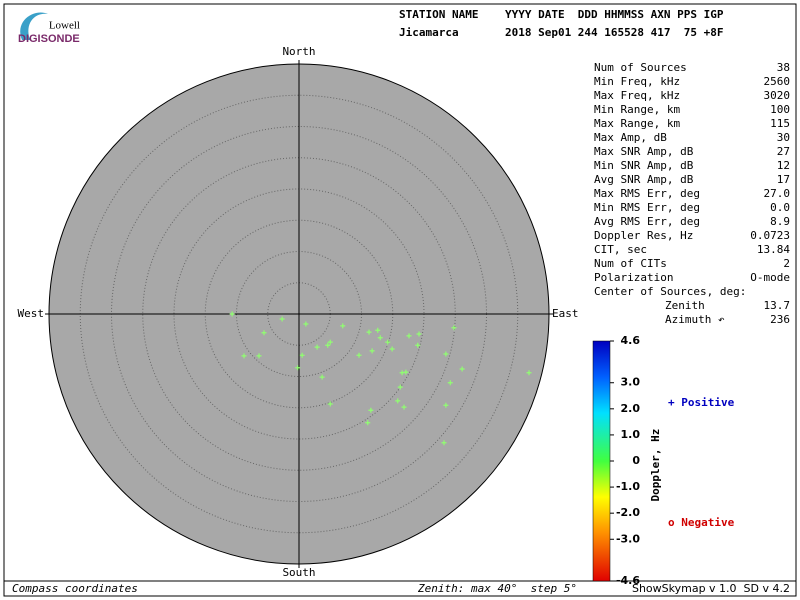  Describe the element at coordinates (637, 81) in the screenshot. I see `stat-label: Min Freq, kHz` at that location.